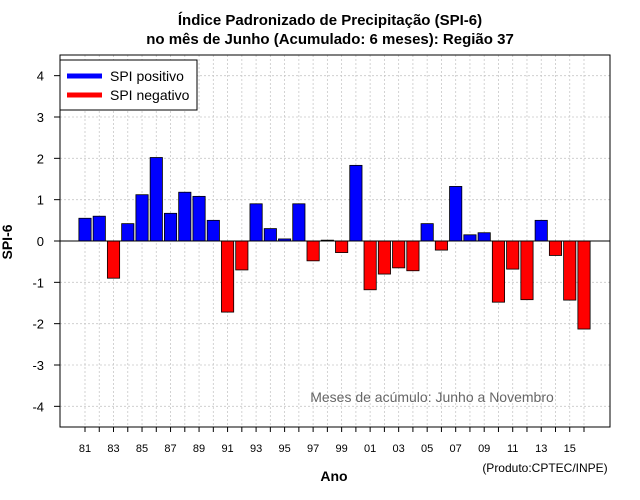 The width and height of the screenshot is (640, 500). I want to click on bar-2002, so click(384, 257).